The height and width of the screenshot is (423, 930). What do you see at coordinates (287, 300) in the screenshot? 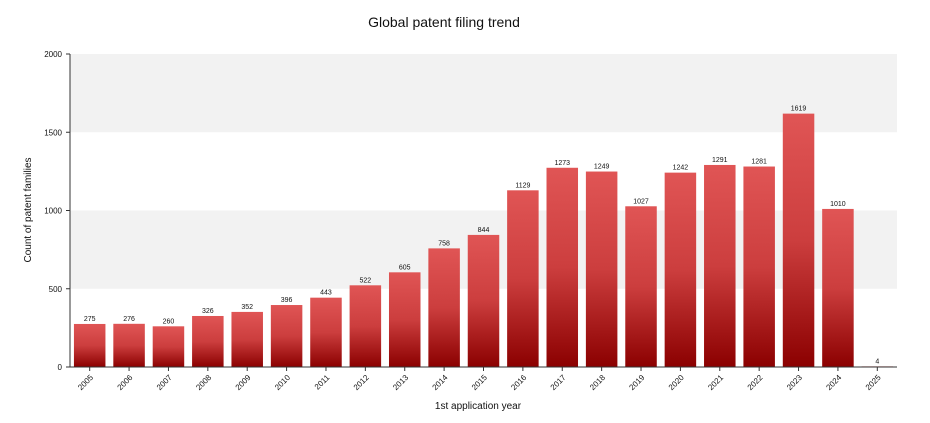
I see `data-label: 396` at bounding box center [287, 300].